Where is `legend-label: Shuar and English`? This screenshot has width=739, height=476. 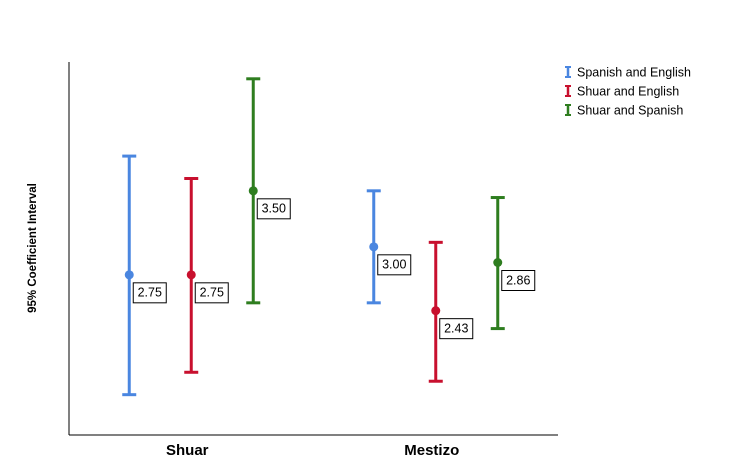
legend-label: Shuar and English is located at coordinates (628, 91).